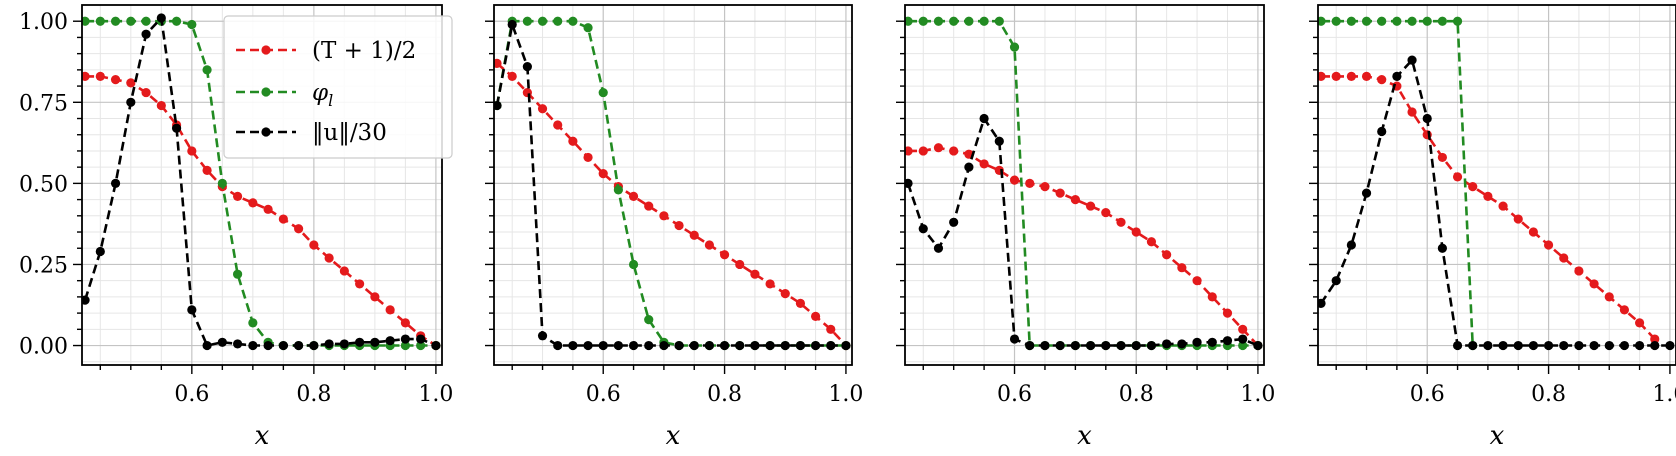 Image resolution: width=1676 pixels, height=456 pixels. Describe the element at coordinates (322, 95) in the screenshot. I see `legend-label: φl` at that location.